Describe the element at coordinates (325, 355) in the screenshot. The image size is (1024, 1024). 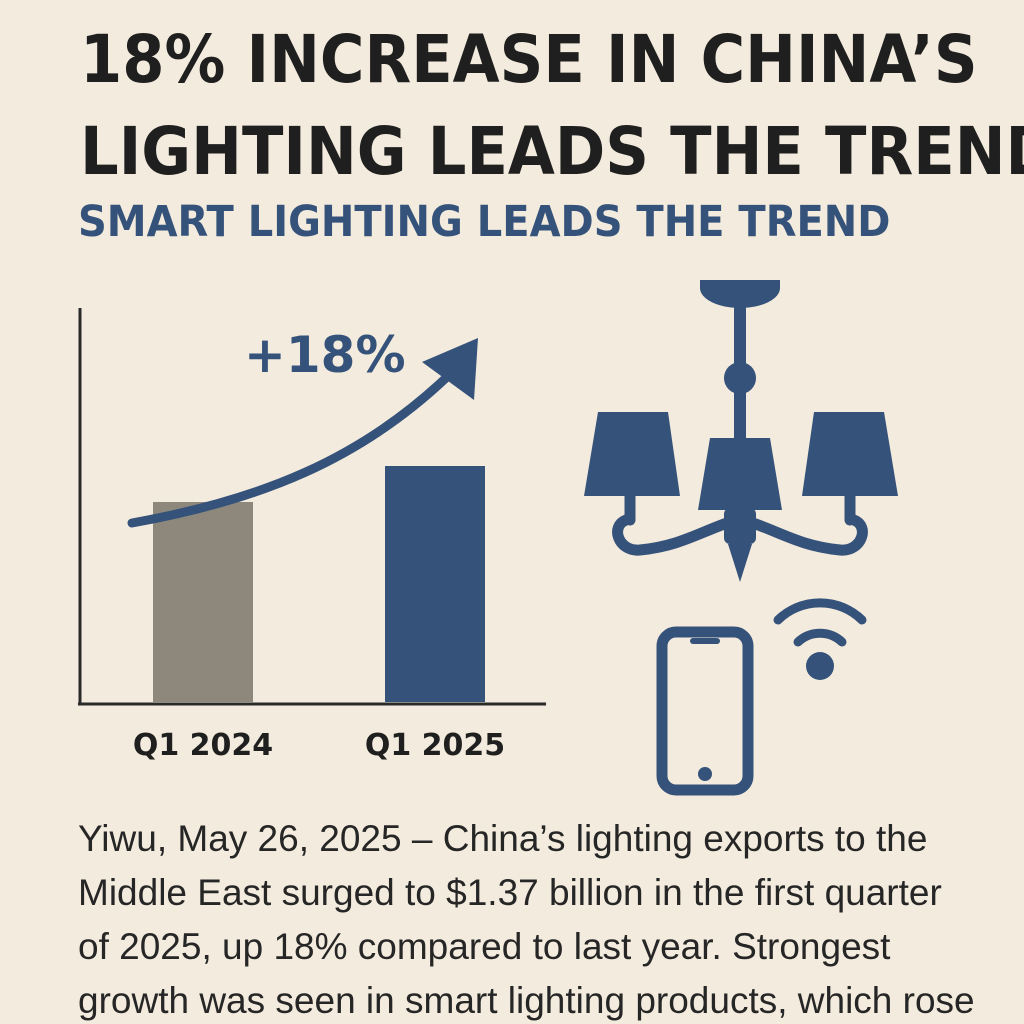
I see `growth-annotation: +18%` at that location.